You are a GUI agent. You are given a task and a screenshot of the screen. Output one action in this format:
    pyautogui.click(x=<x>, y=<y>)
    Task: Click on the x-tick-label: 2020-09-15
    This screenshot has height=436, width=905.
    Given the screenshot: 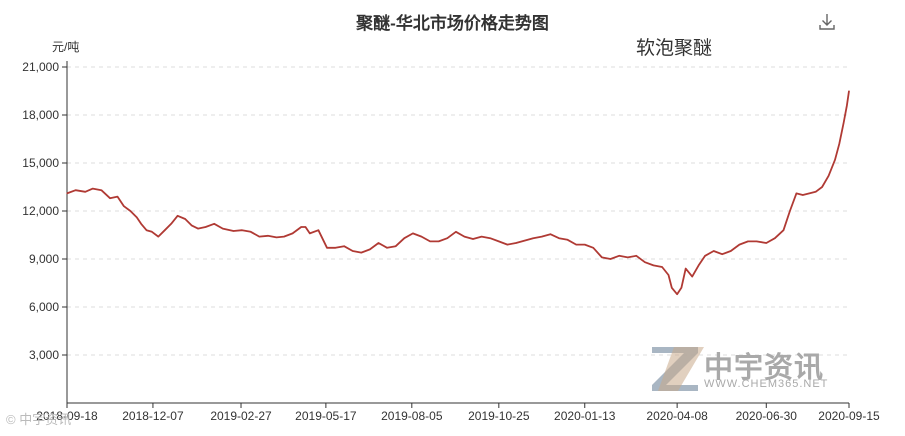 What is the action you would take?
    pyautogui.click(x=849, y=416)
    